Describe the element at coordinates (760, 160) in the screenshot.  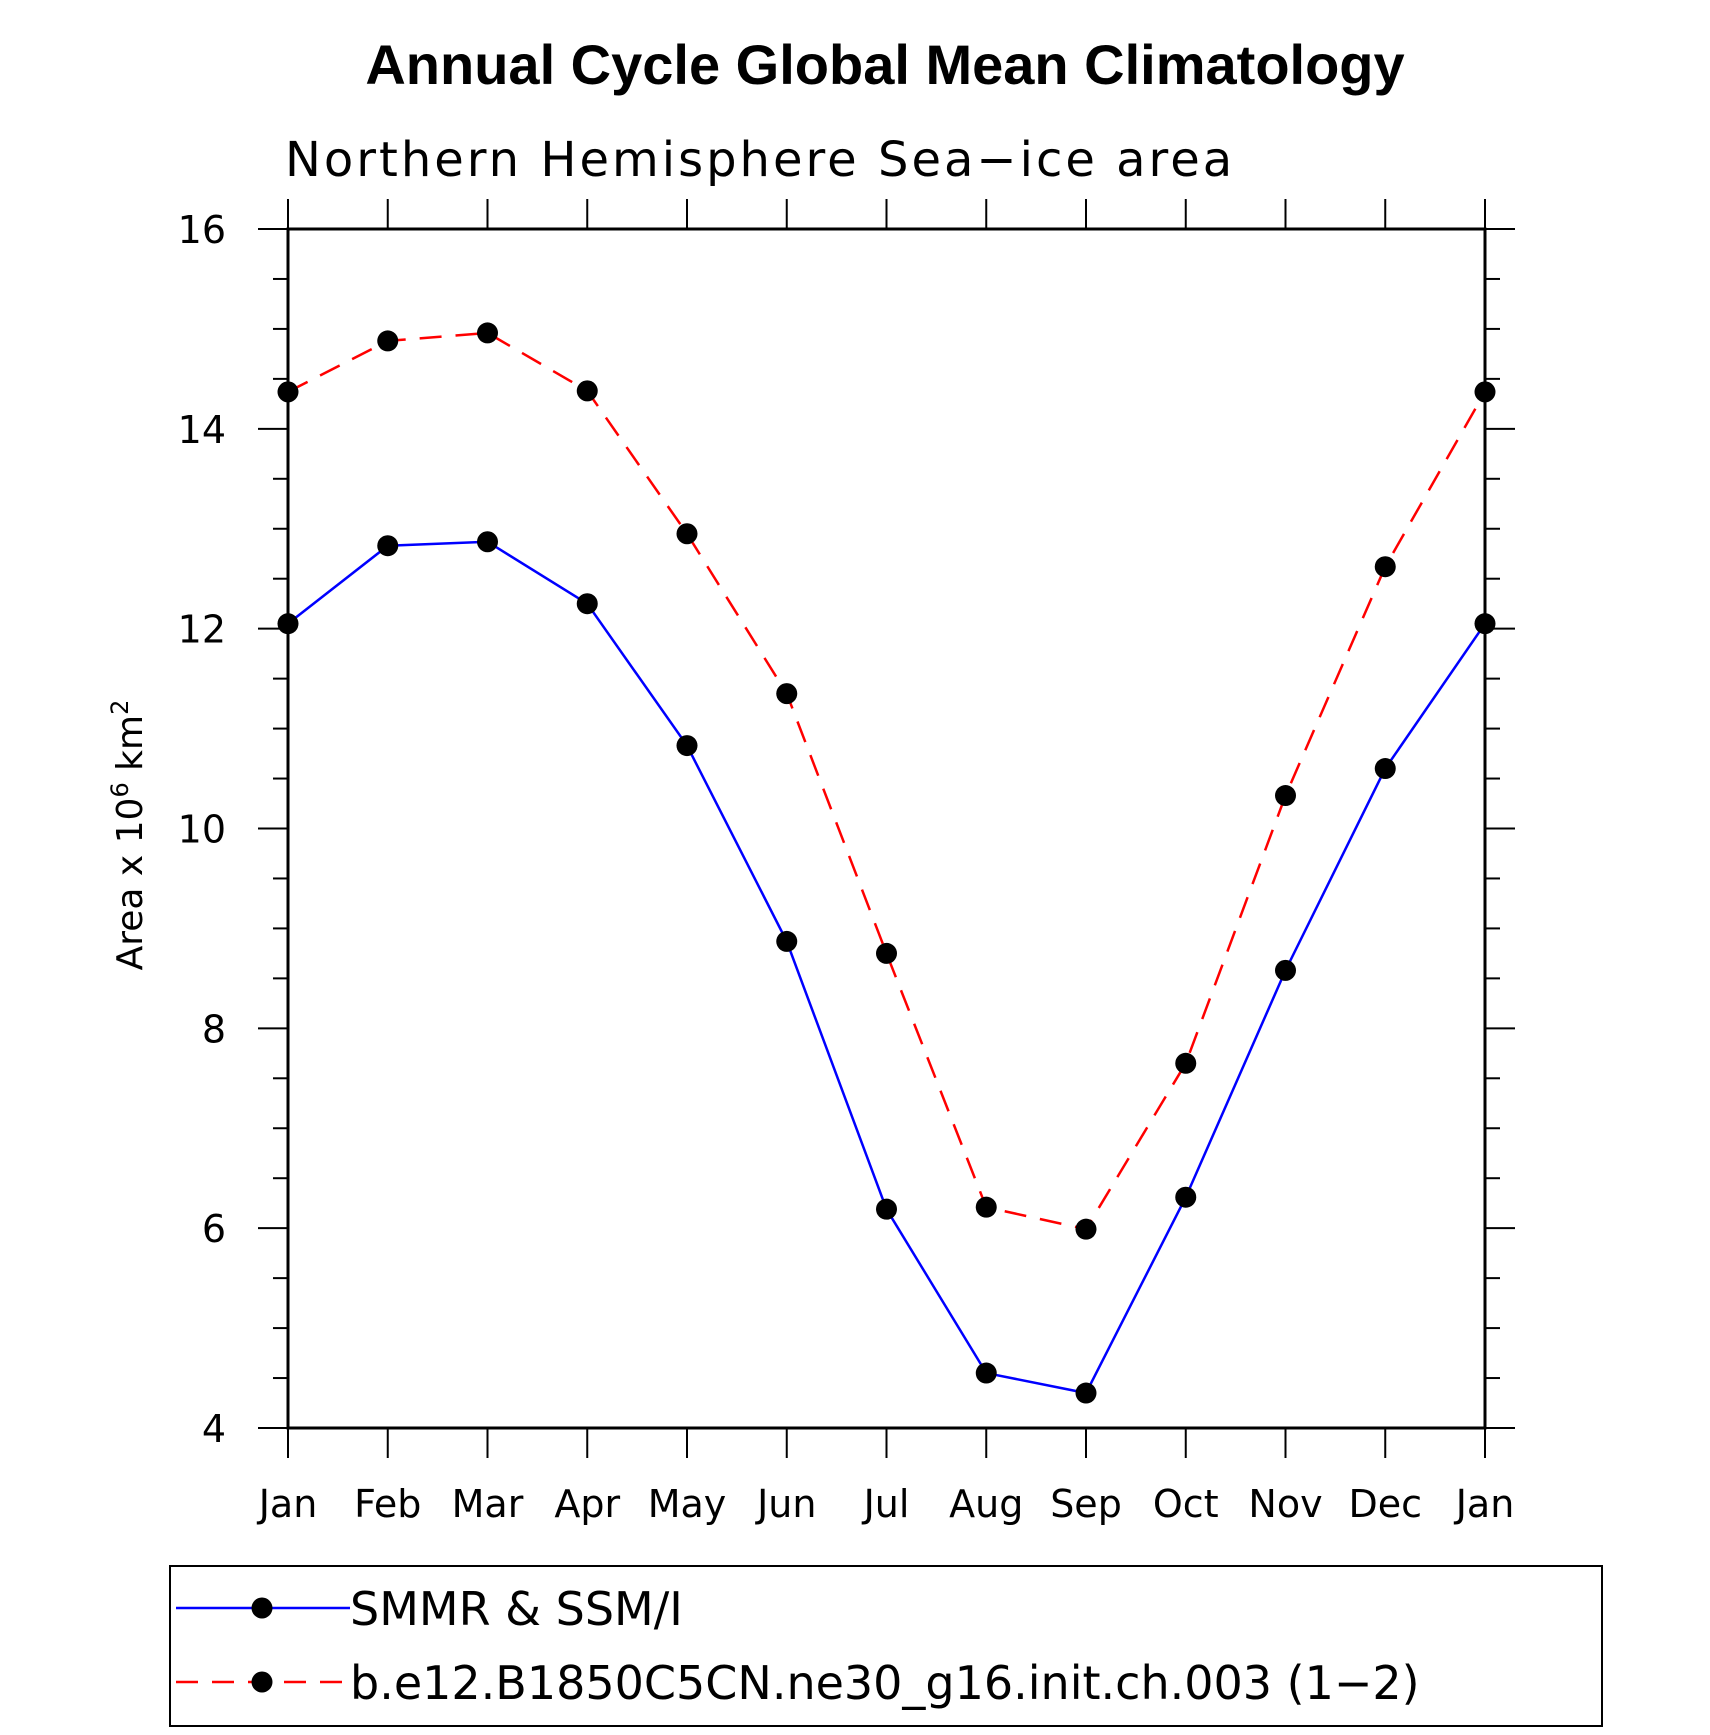
I see `chart-subtitle: Northern Hemisphere Sea−ice area` at that location.